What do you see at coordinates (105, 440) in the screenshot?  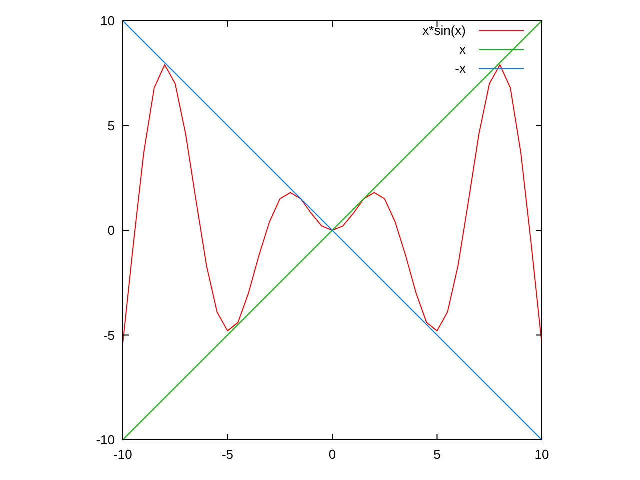 I see `y-tick-label: -10` at bounding box center [105, 440].